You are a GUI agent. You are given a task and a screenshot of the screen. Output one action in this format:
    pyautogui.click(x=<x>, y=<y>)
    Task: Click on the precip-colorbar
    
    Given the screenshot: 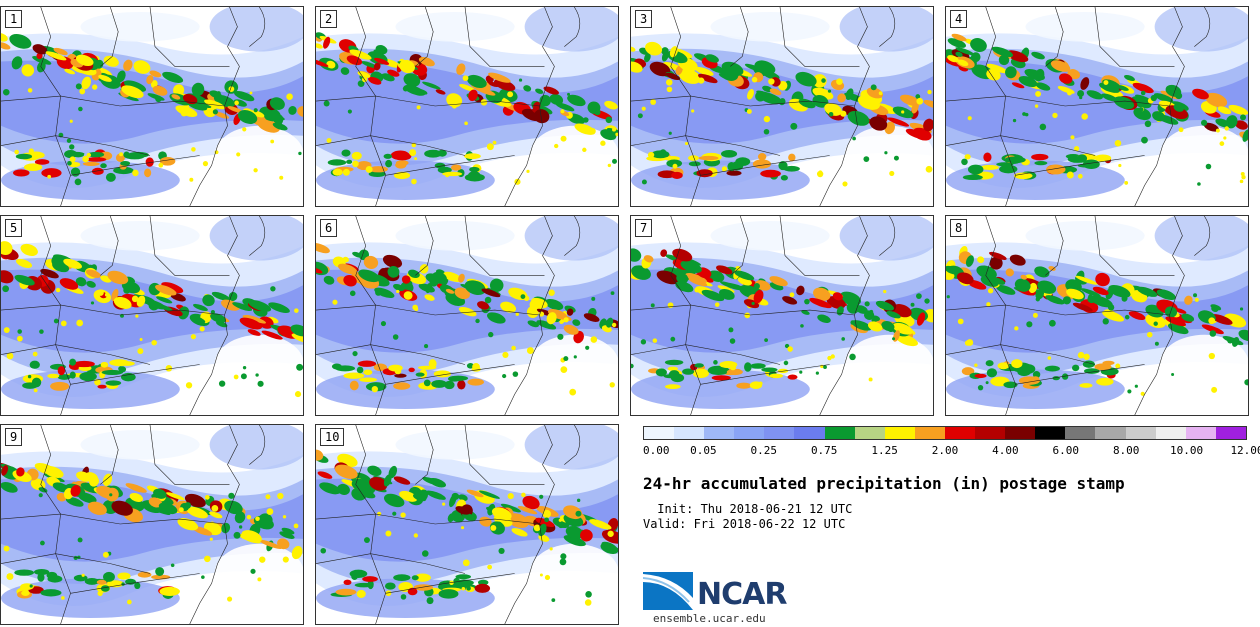 What is the action you would take?
    pyautogui.click(x=945, y=433)
    